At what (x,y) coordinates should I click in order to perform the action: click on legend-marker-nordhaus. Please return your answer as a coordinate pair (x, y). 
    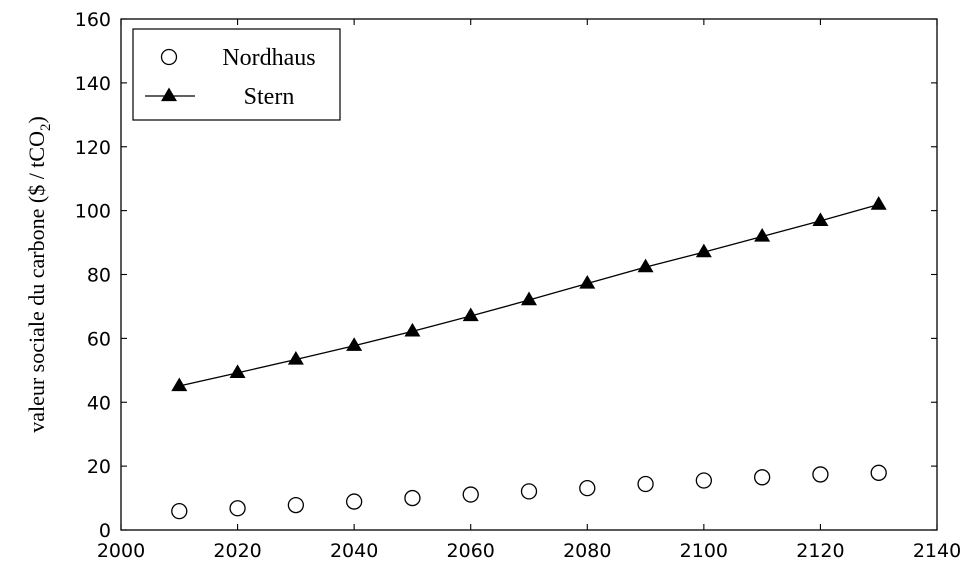
    Looking at the image, I should click on (169, 57).